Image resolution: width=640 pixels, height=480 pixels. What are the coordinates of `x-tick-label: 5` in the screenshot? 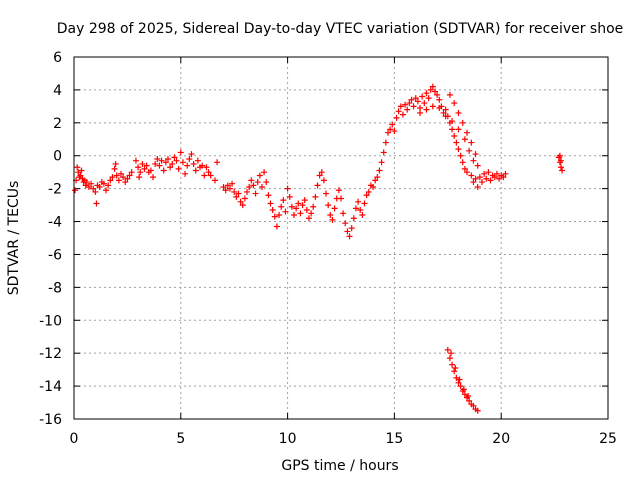 It's located at (180, 439).